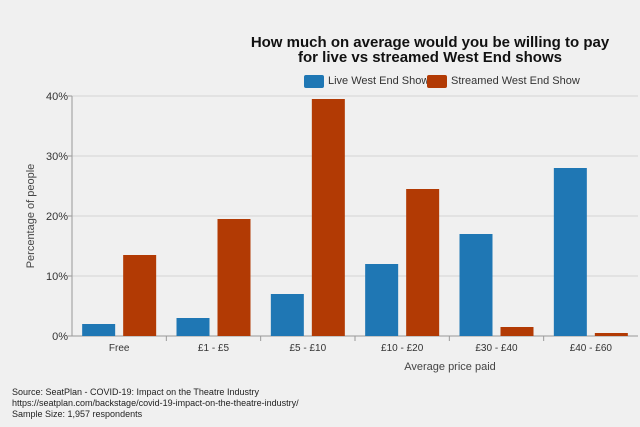 This screenshot has height=427, width=640. What do you see at coordinates (450, 367) in the screenshot?
I see `x-axis-label: Average price paid` at bounding box center [450, 367].